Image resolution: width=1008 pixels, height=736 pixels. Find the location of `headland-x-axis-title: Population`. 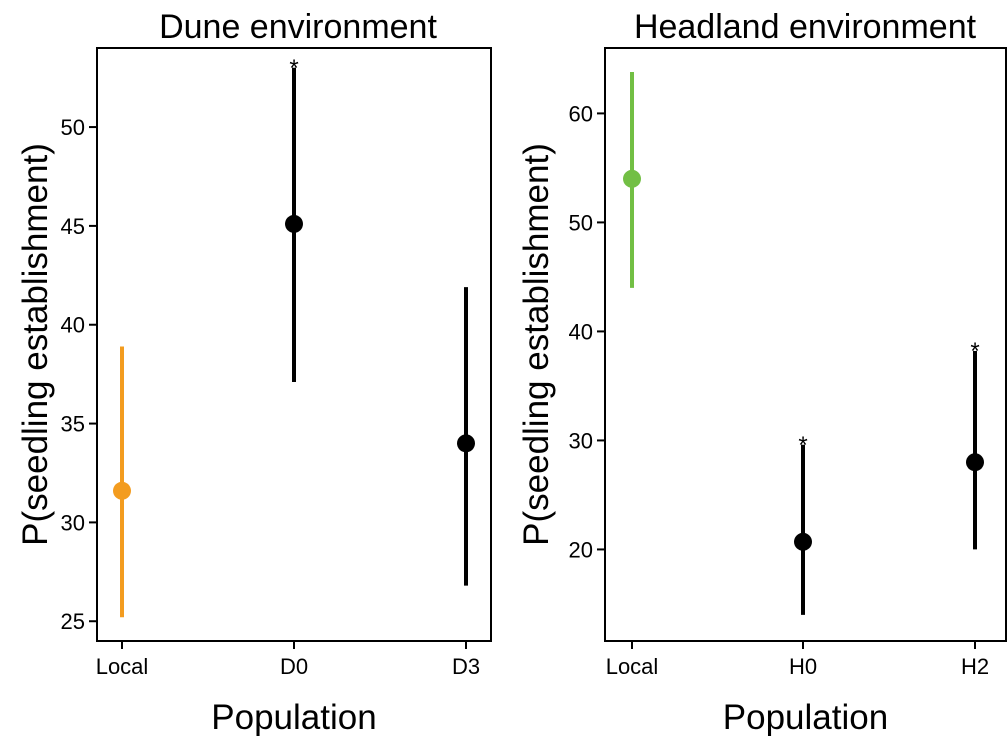

headland-x-axis-title: Population is located at coordinates (805, 717).